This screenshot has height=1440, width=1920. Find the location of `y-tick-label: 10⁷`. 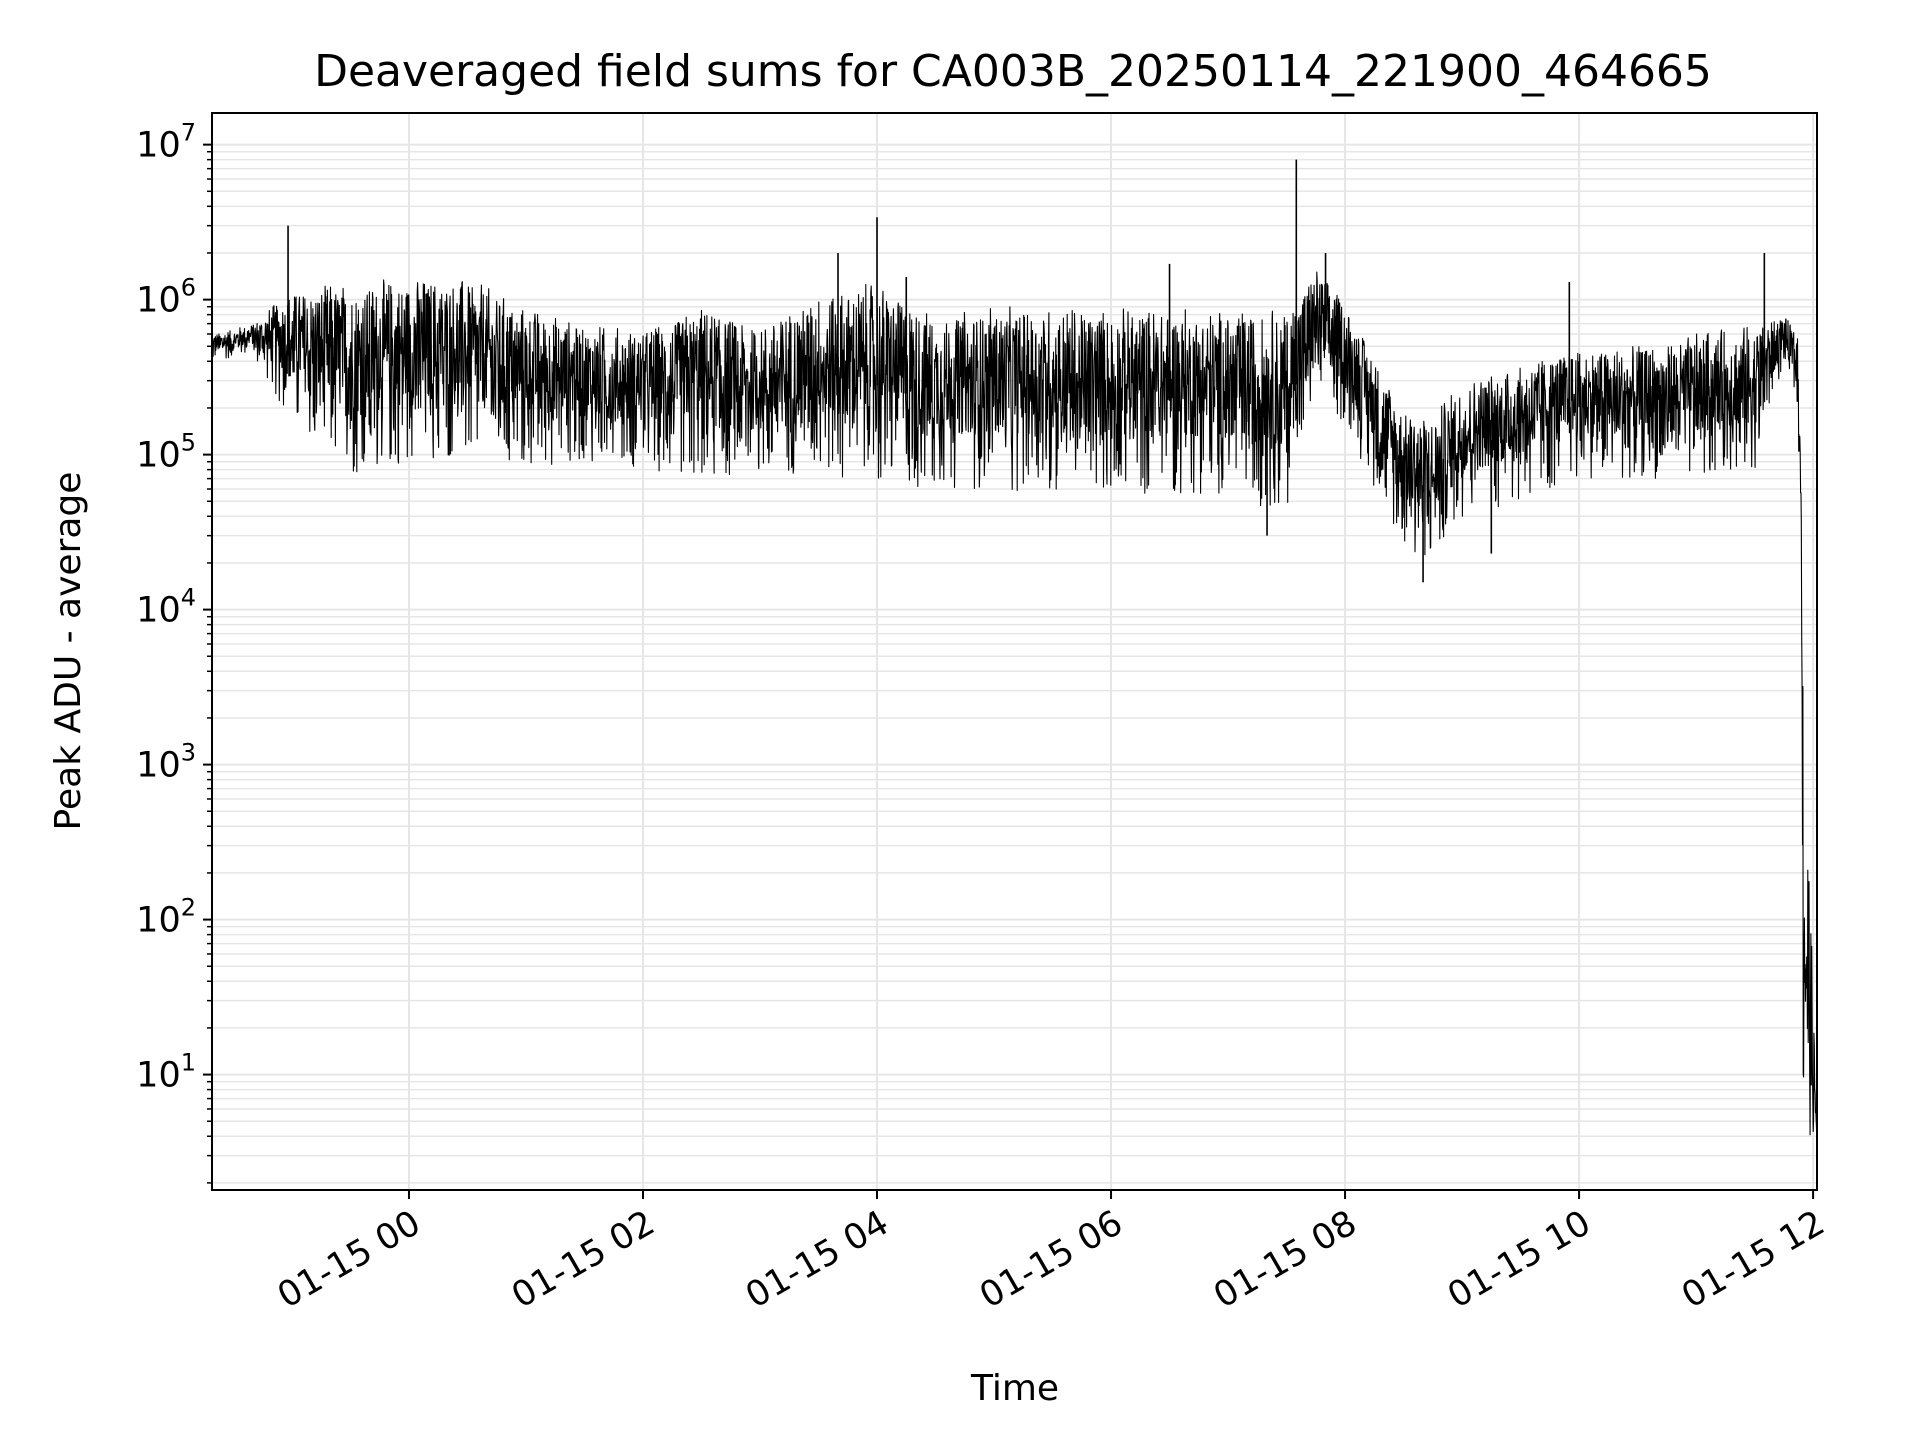

y-tick-label: 10⁷ is located at coordinates (166, 142).